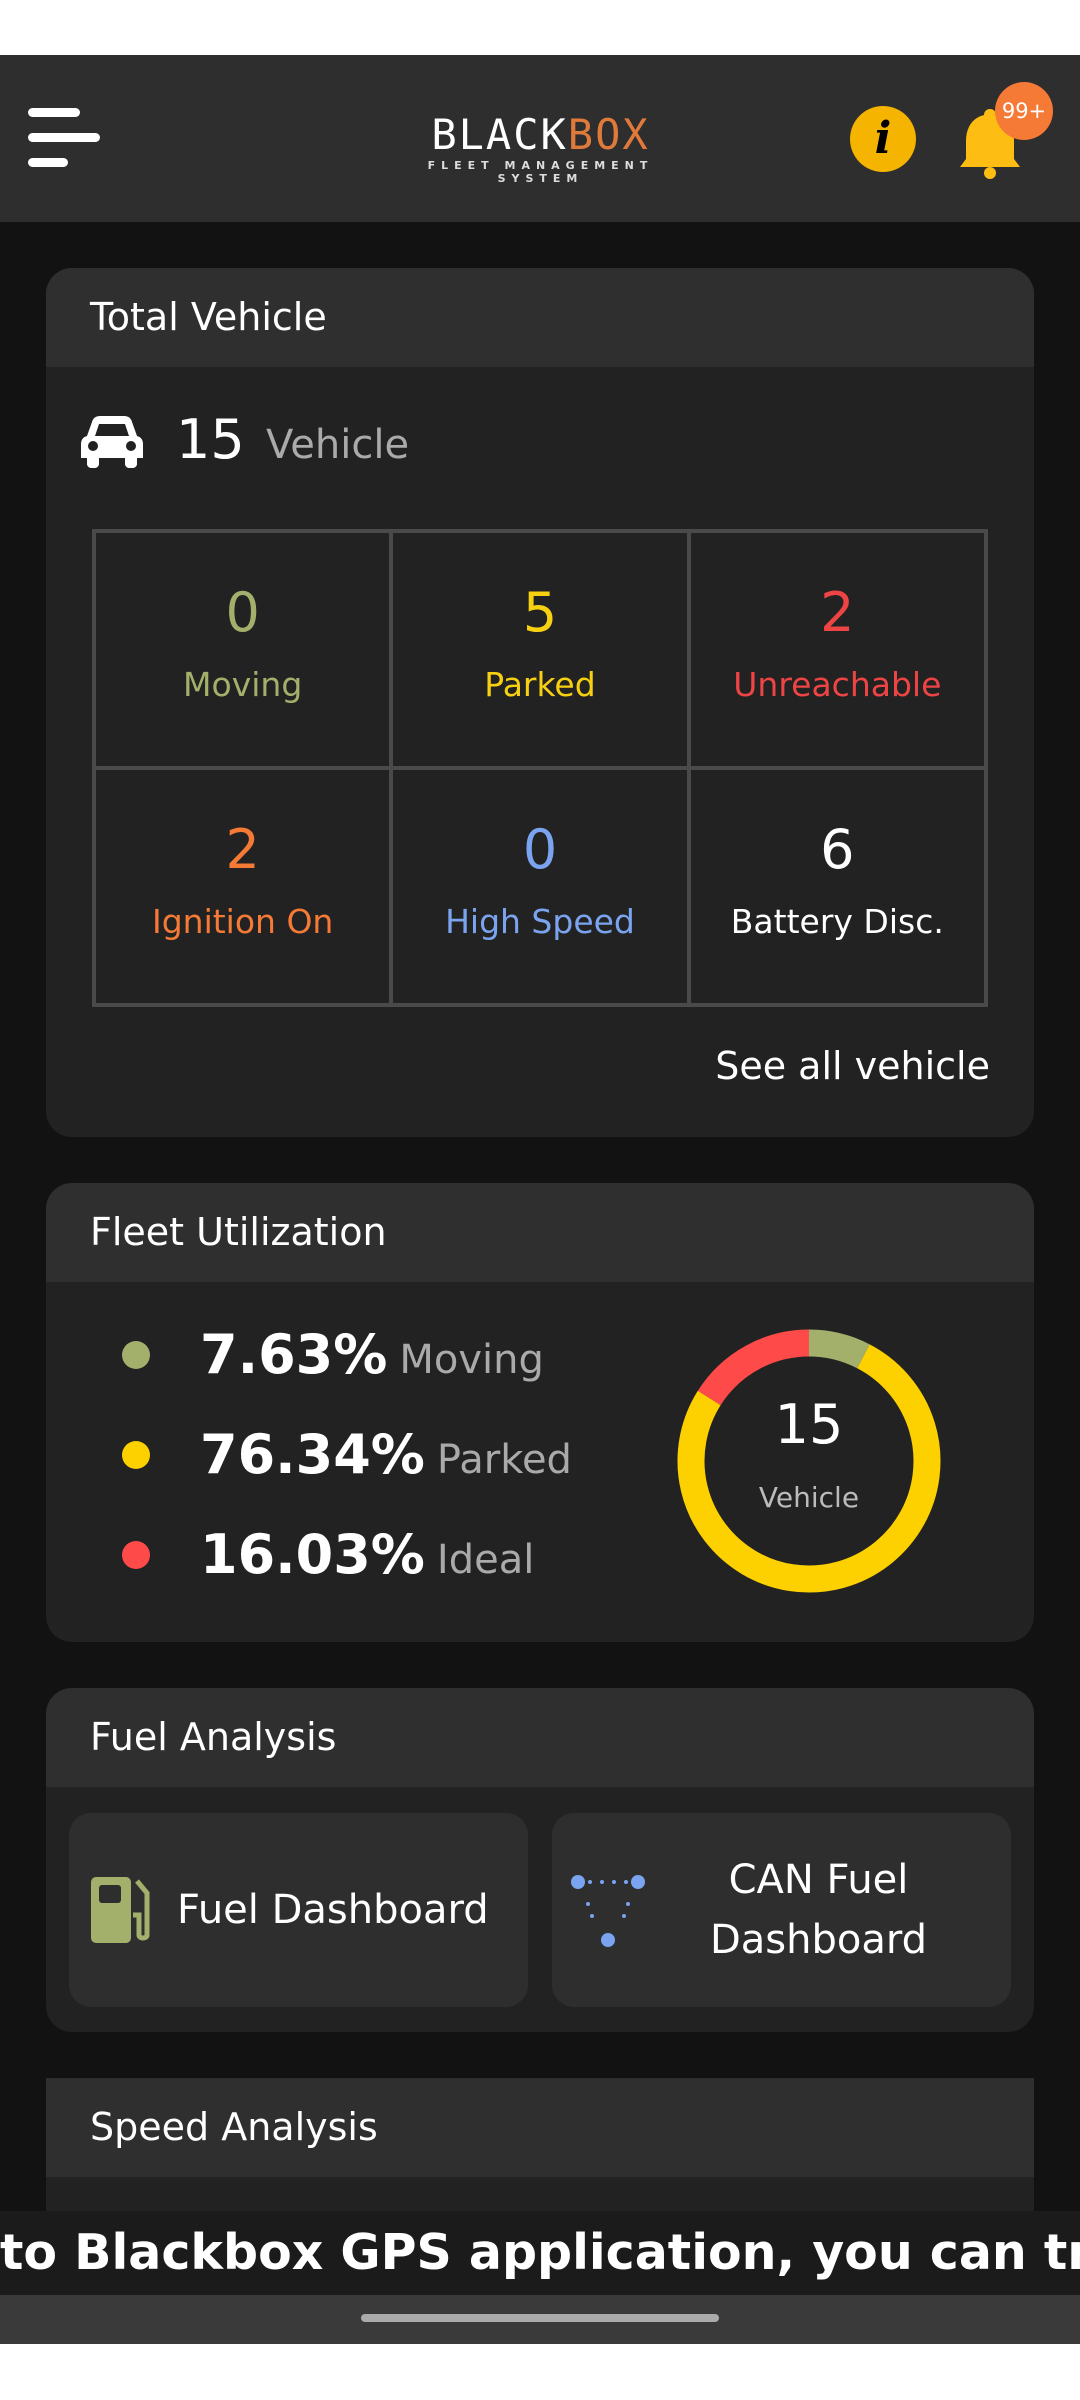 The width and height of the screenshot is (1080, 2400). What do you see at coordinates (540, 2127) in the screenshot?
I see `card-title: Speed Analysis` at bounding box center [540, 2127].